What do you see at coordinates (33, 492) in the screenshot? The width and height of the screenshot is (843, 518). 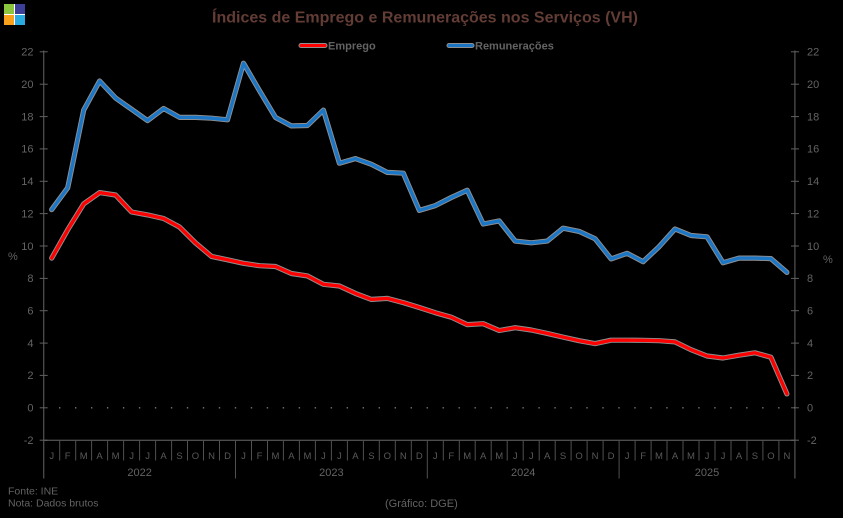 I see `svg-text: Fonte: INE` at bounding box center [33, 492].